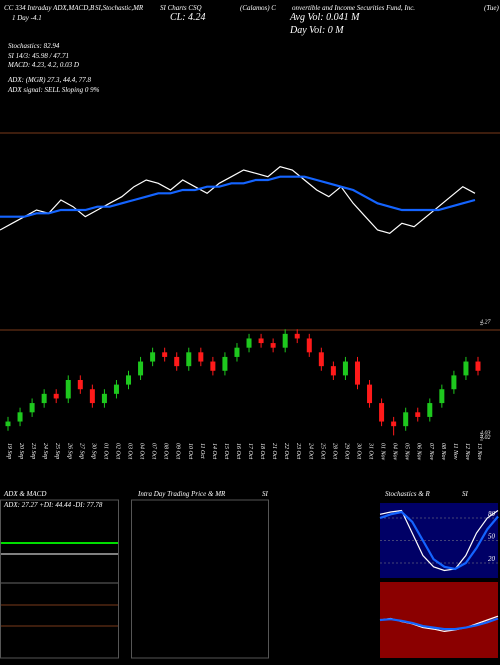 The image size is (500, 665). I want to click on adx-signal: ADX signal: SELL Sloping 0 9%, so click(53, 90).